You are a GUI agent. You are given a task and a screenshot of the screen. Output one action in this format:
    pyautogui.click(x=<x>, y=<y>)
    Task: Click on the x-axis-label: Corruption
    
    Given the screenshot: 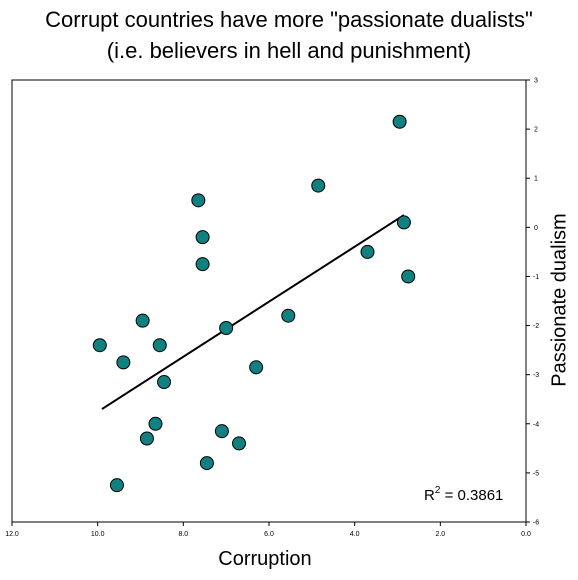 What is the action you would take?
    pyautogui.click(x=265, y=559)
    